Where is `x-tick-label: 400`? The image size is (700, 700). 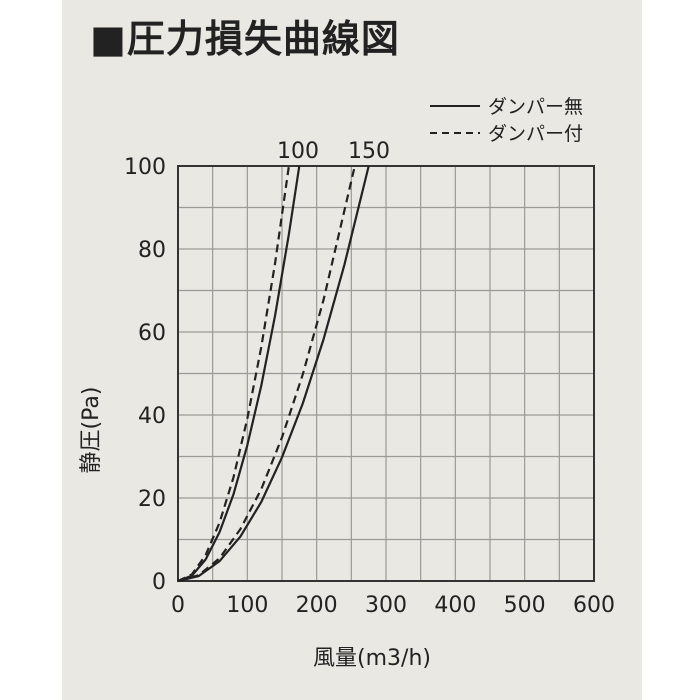
x-tick-label: 400 is located at coordinates (455, 605).